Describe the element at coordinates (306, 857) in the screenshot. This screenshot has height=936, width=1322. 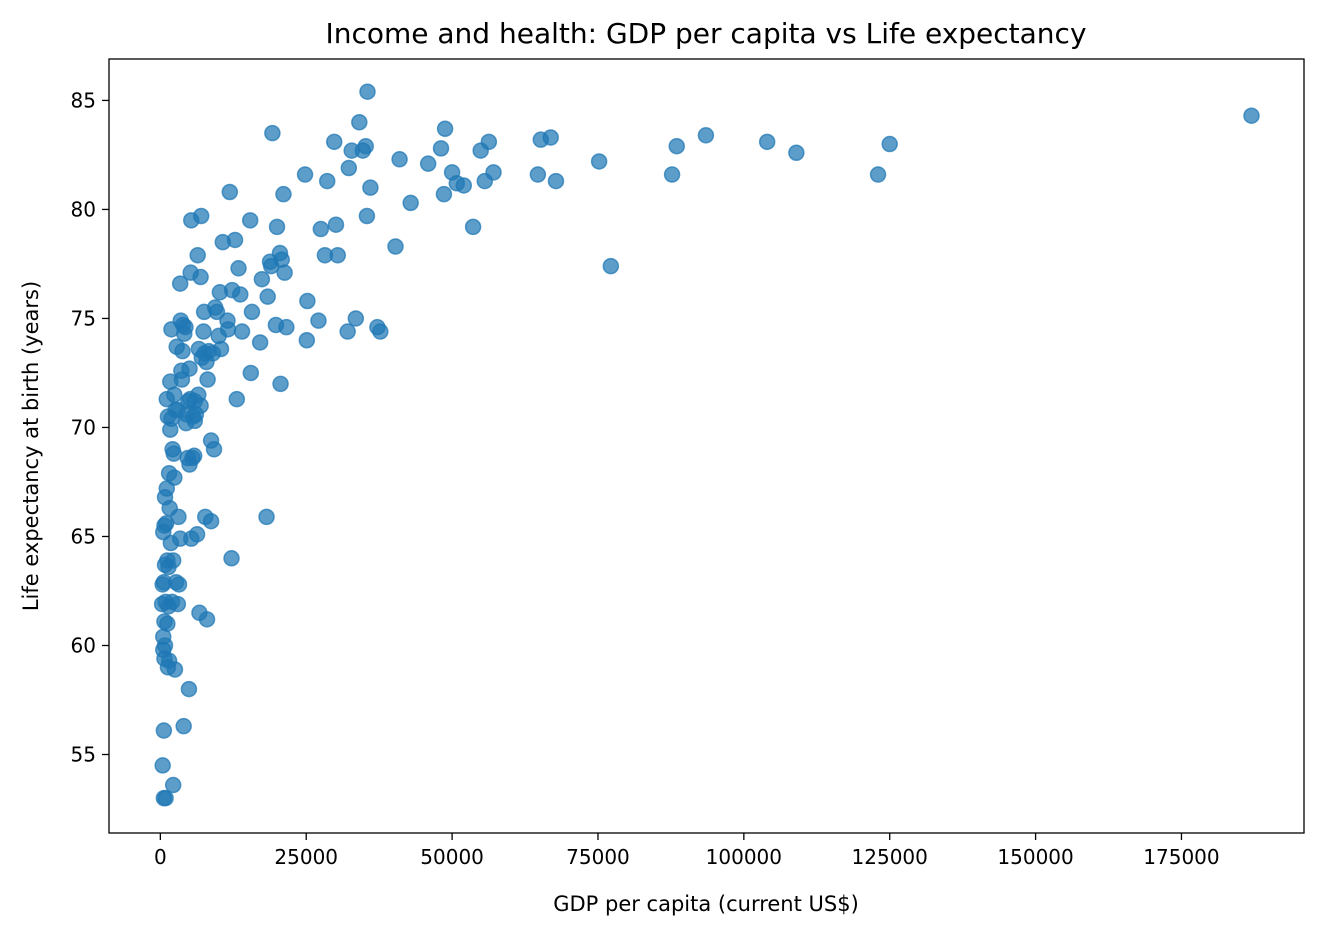
I see `x-tick-label: 25000` at that location.